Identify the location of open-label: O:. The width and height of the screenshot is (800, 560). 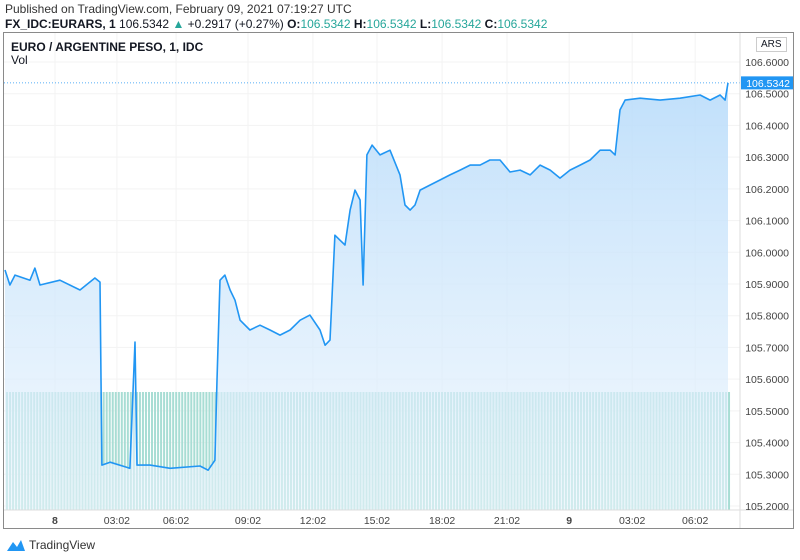
(294, 24).